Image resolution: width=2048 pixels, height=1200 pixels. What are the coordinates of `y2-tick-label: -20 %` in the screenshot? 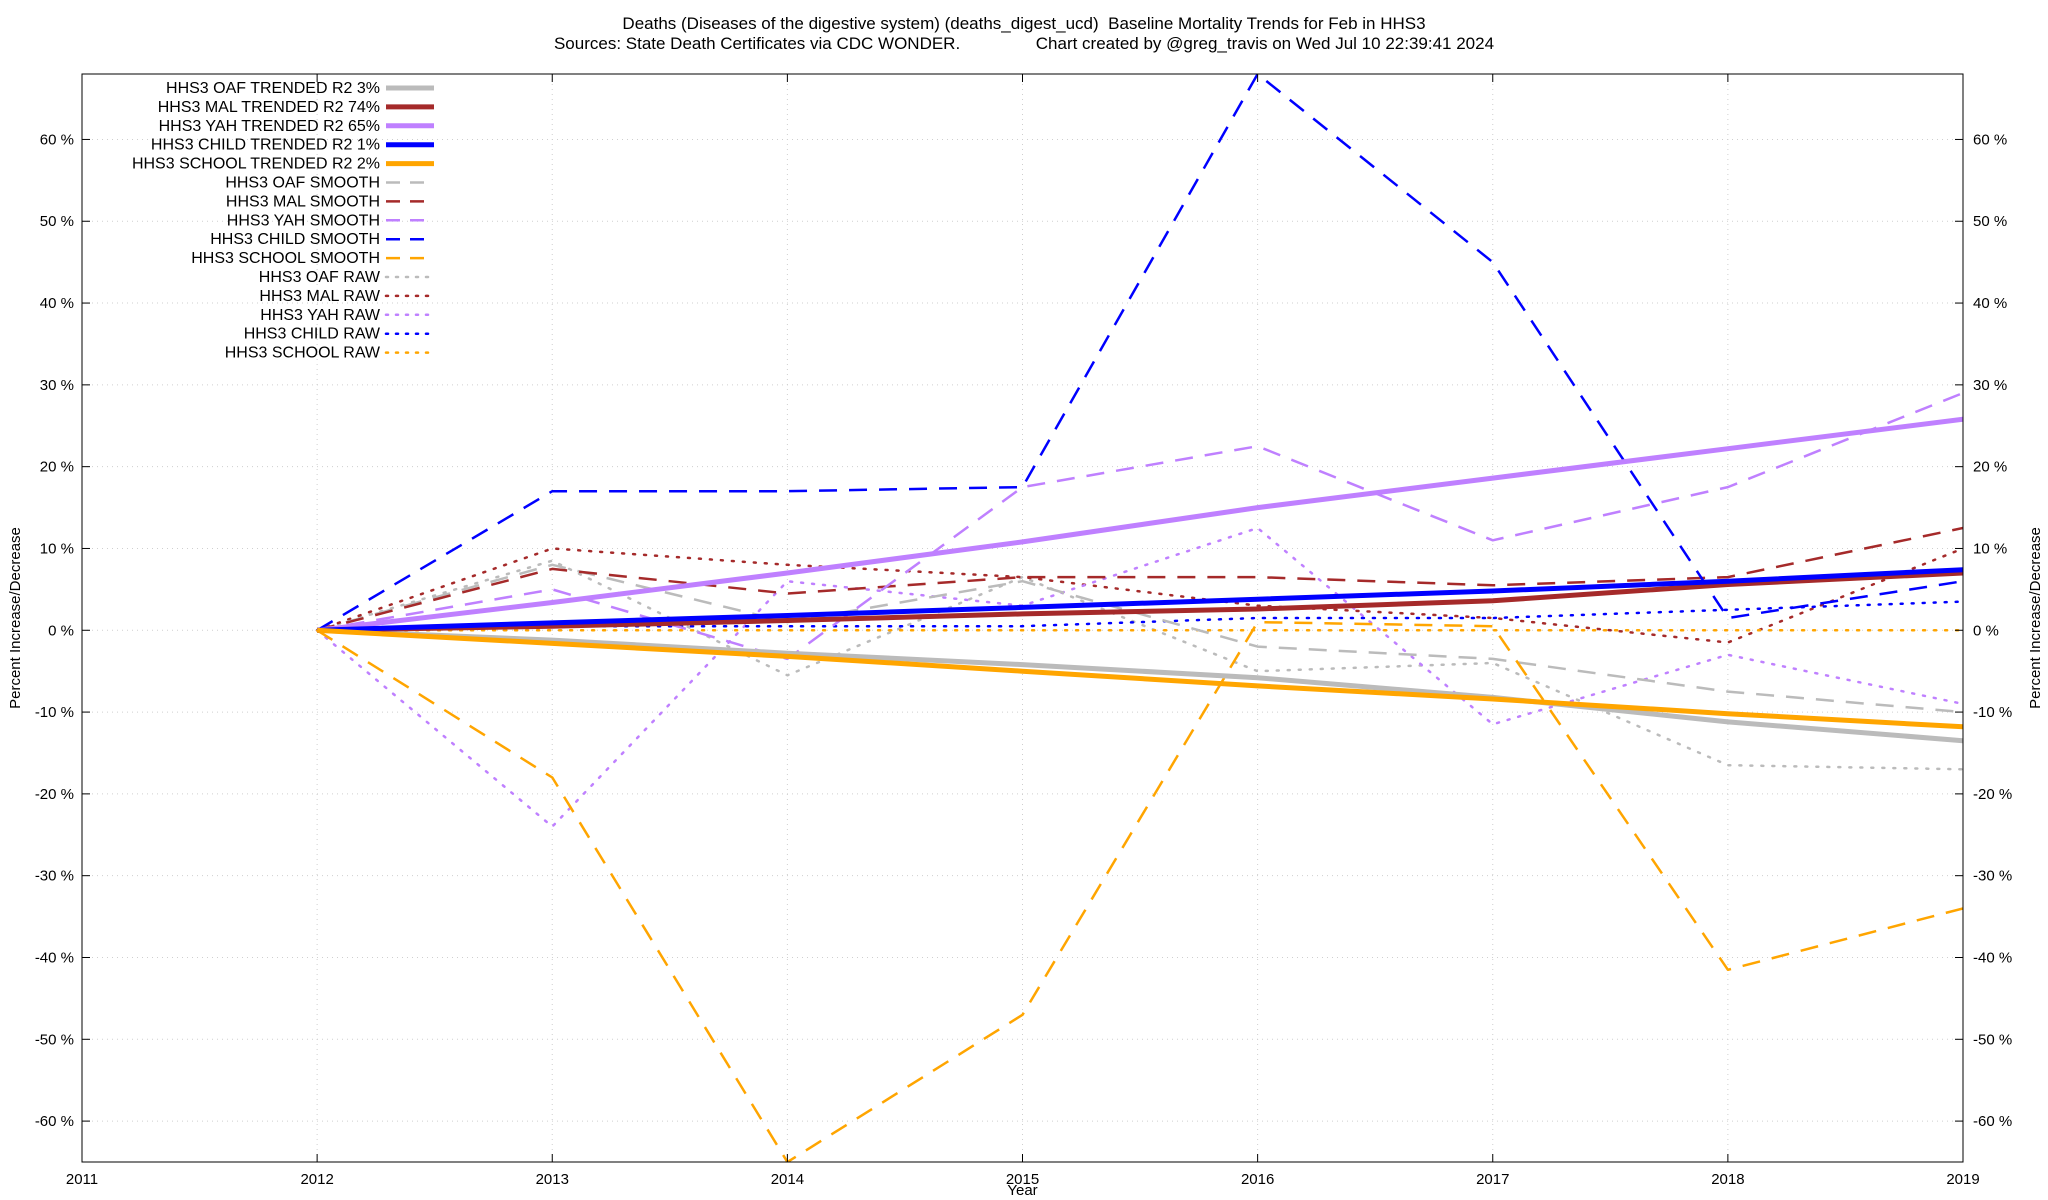 It's located at (1992, 794).